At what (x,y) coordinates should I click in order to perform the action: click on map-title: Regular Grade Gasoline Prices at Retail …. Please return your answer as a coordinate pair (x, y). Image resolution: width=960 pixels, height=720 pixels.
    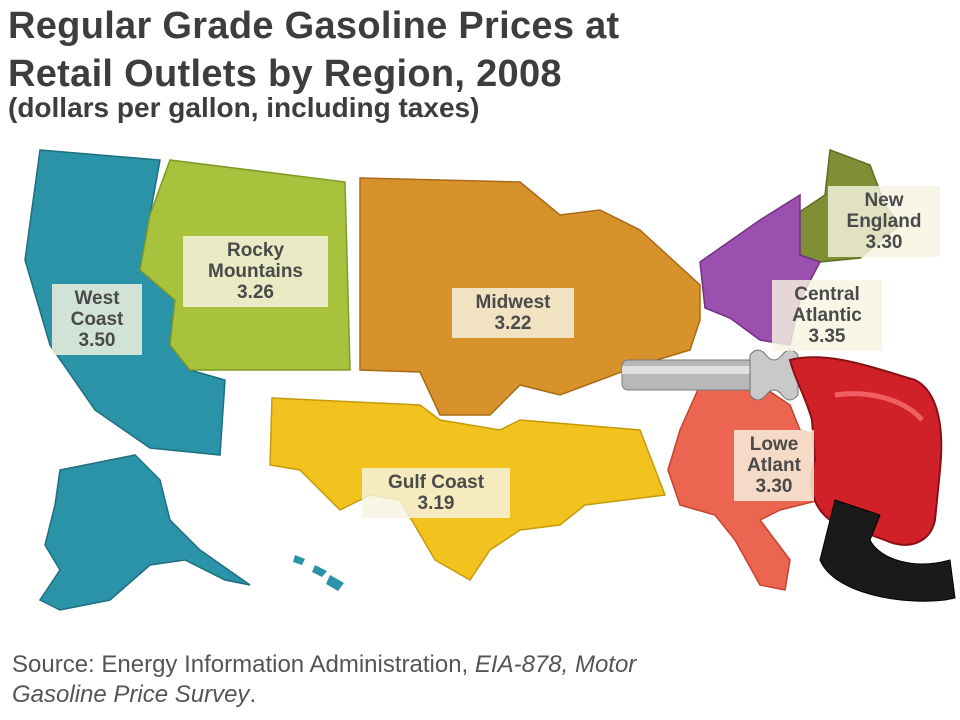
    Looking at the image, I should click on (314, 50).